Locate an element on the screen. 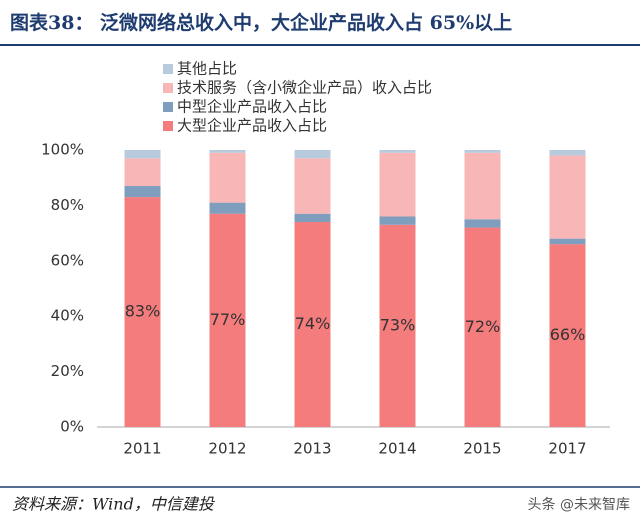  y-tick-label: 100% is located at coordinates (62, 150).